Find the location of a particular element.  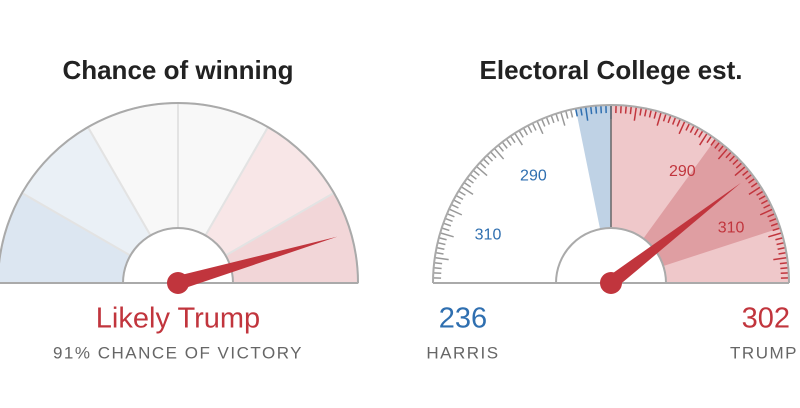

result-label: Likely Trump is located at coordinates (178, 319).